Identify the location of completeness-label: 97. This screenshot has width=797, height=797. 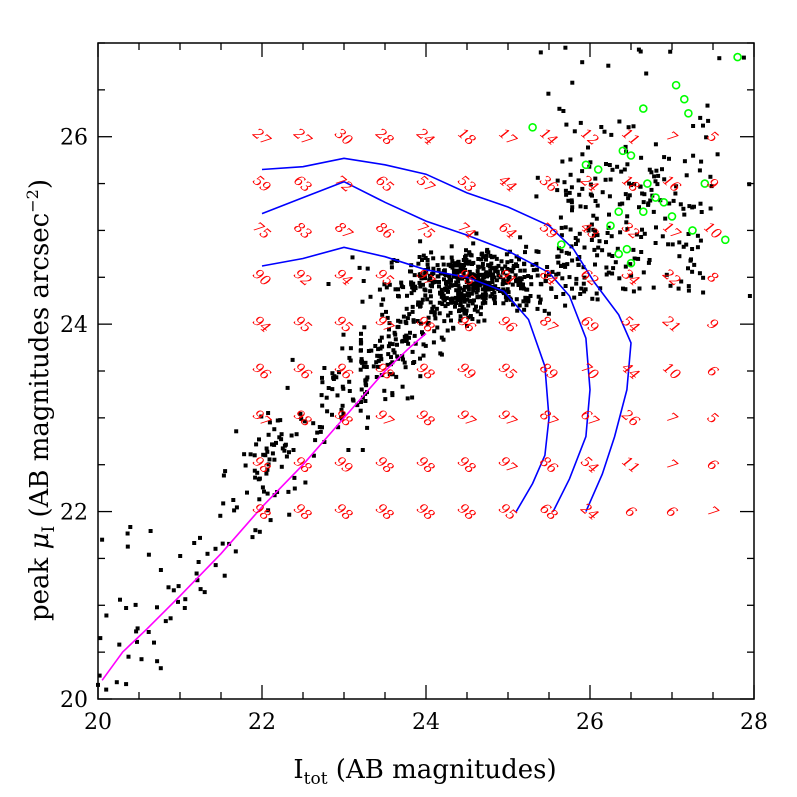
(507, 466).